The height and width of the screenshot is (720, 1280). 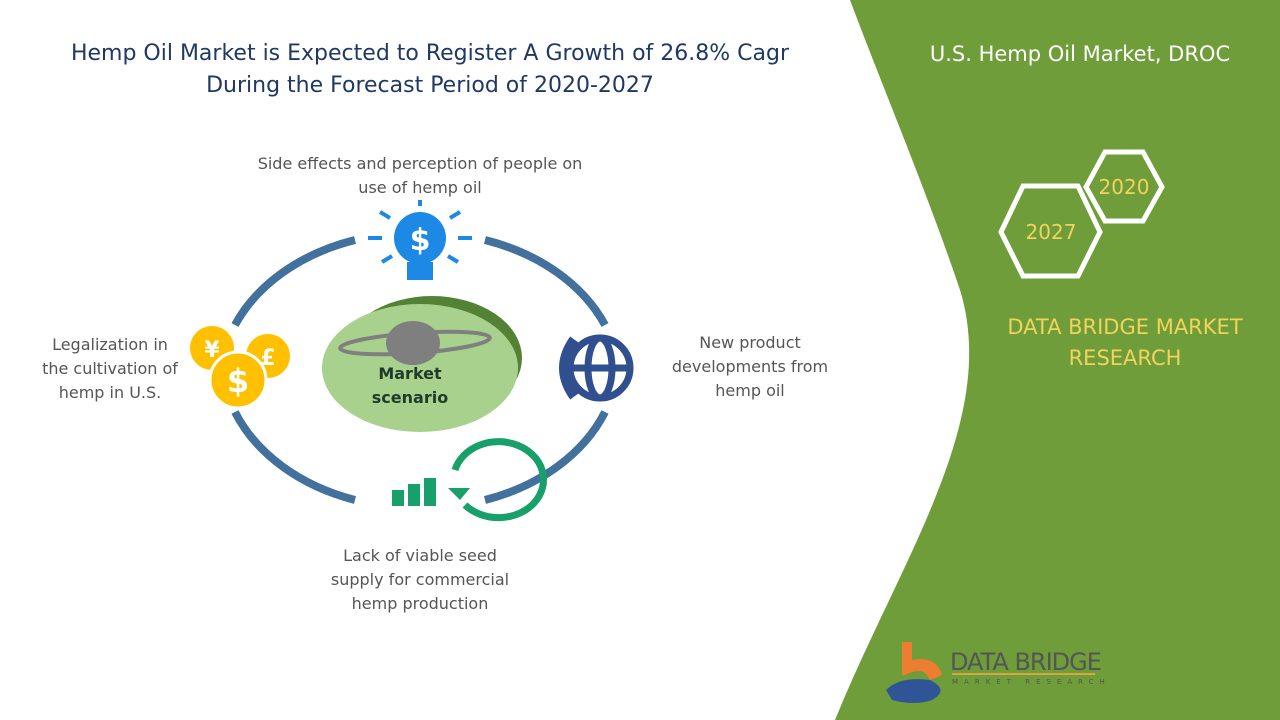 What do you see at coordinates (410, 397) in the screenshot?
I see `center-line-2: scenario` at bounding box center [410, 397].